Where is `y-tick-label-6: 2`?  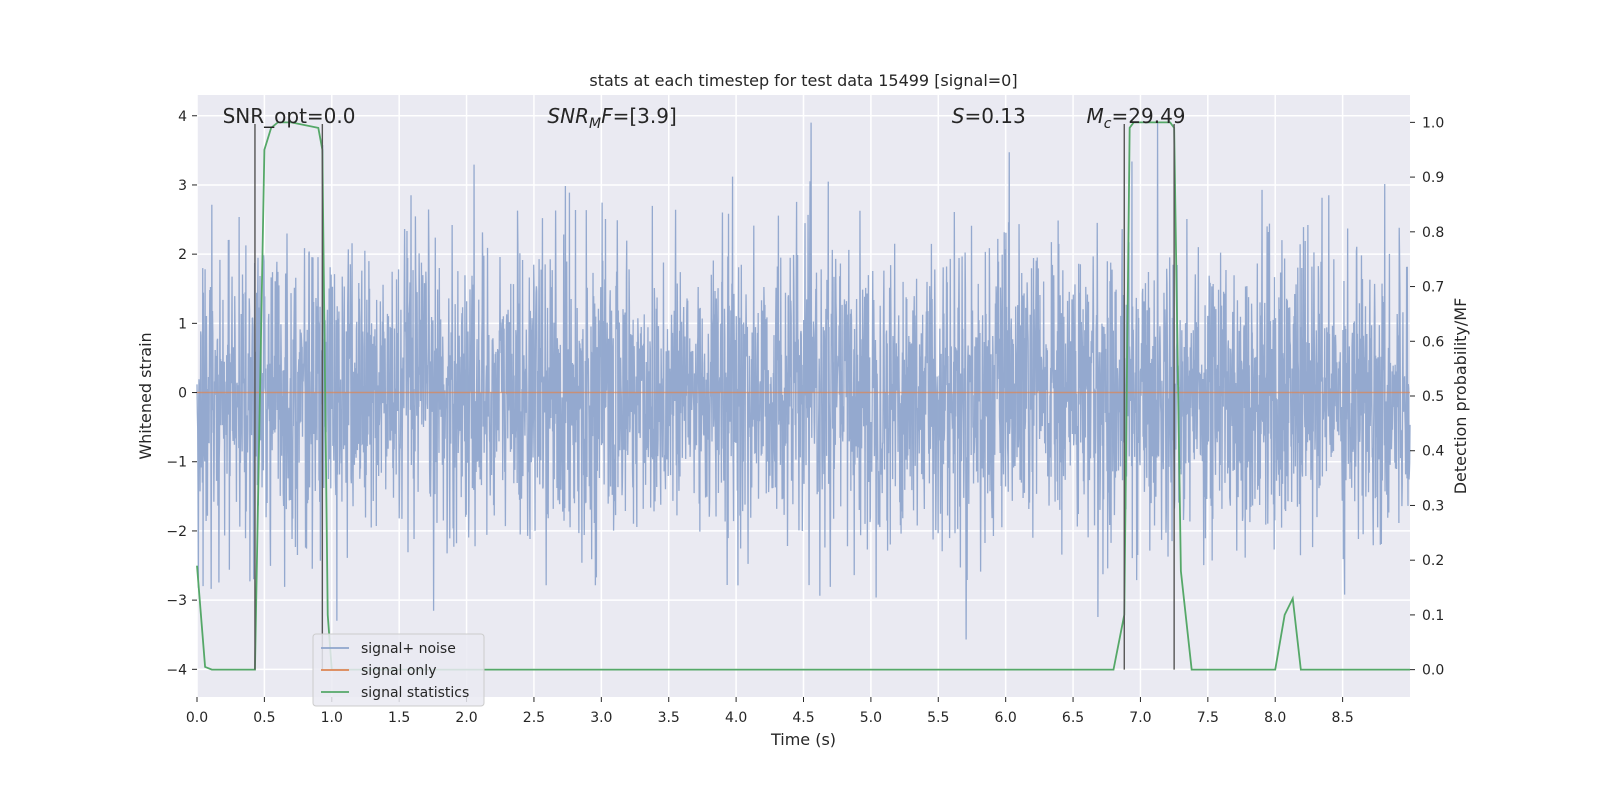
y-tick-label-6: 2 is located at coordinates (182, 255).